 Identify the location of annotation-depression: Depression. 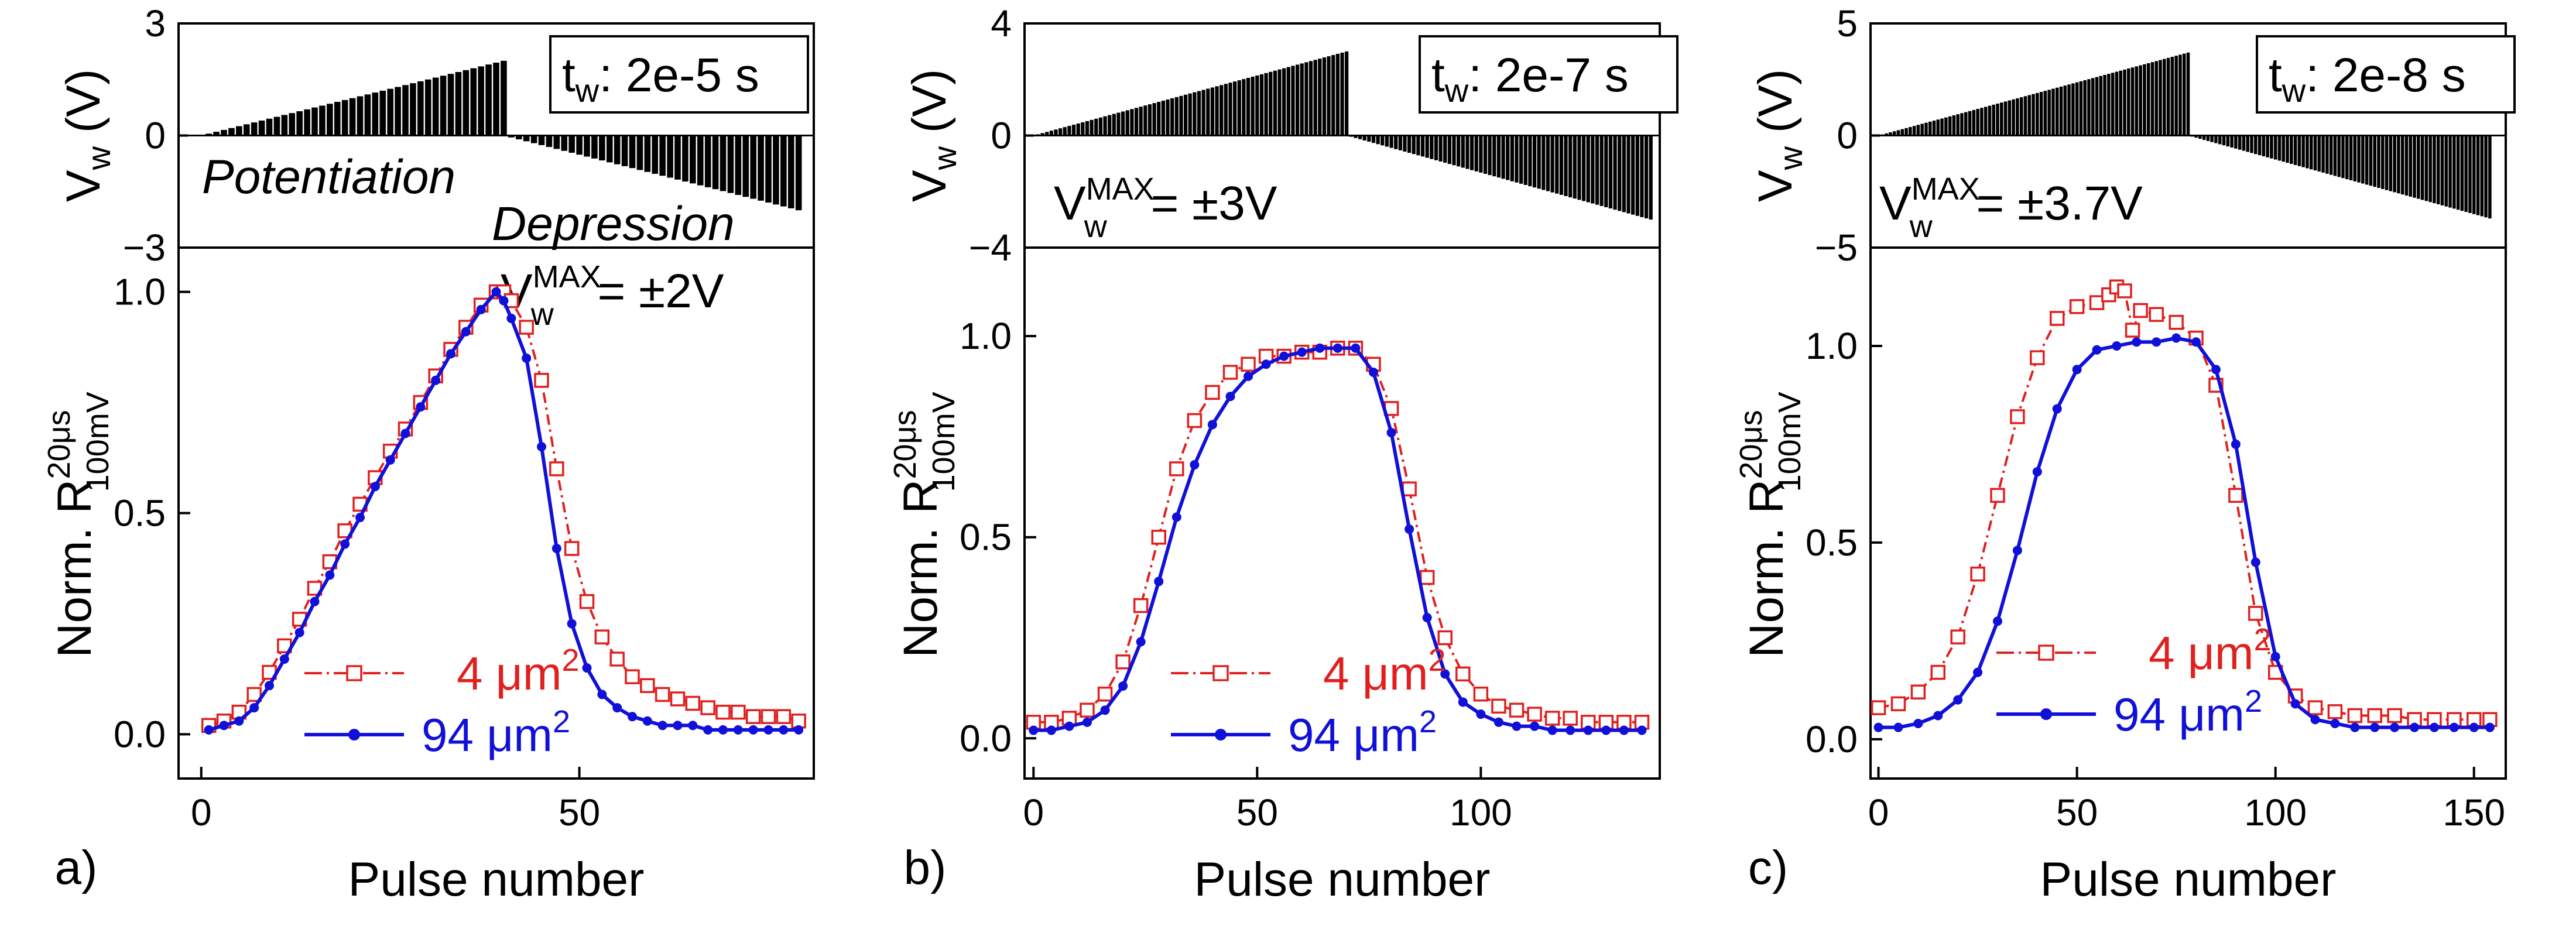
(613, 224).